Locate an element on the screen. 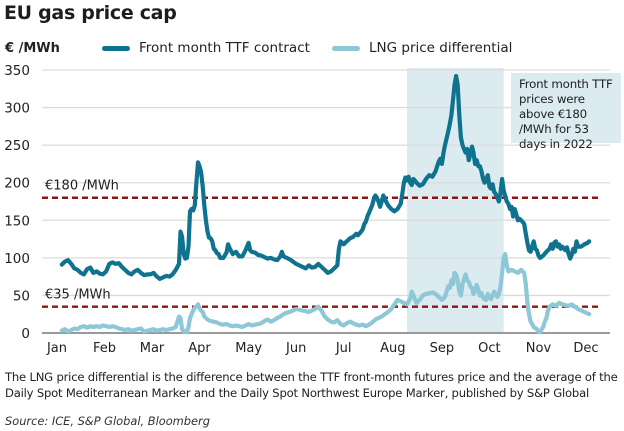 This screenshot has height=431, width=624. y-tick-label: 0 is located at coordinates (25, 334).